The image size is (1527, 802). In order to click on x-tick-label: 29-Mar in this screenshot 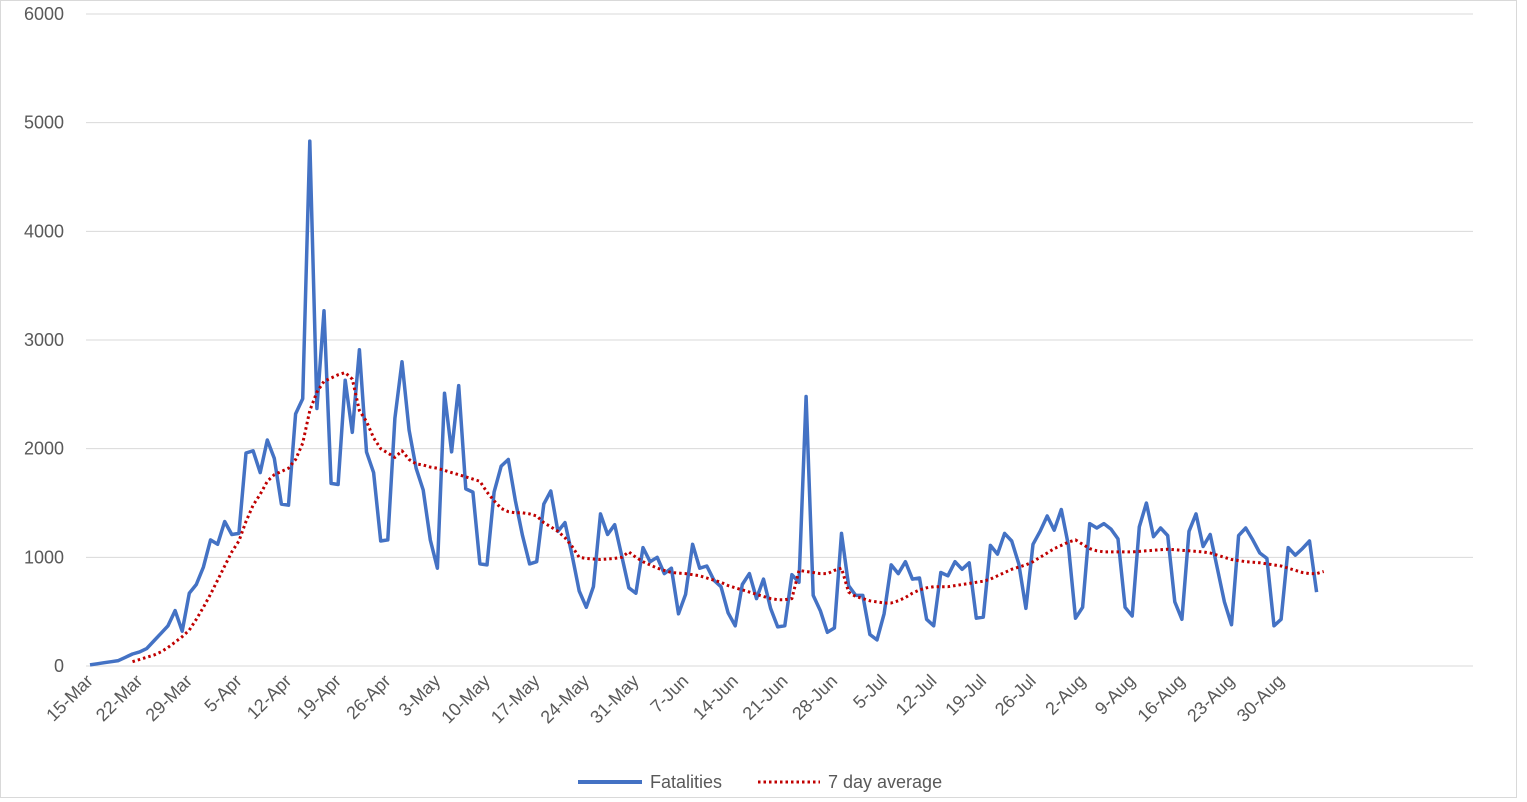, I will do `click(169, 698)`.